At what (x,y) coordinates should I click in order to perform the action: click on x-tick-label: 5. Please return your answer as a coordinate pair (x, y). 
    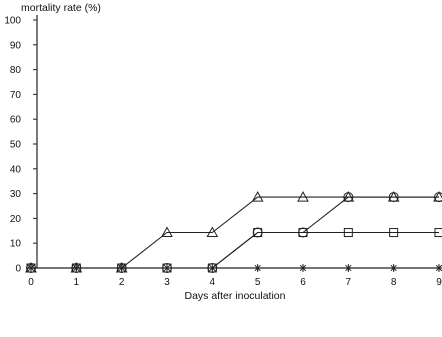
    Looking at the image, I should click on (258, 282).